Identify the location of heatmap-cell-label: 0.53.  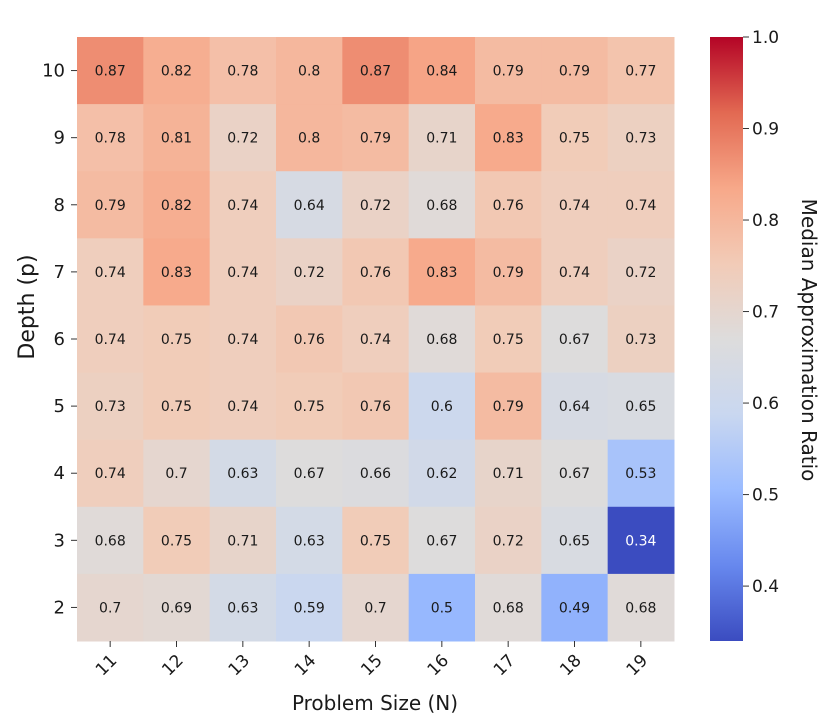
(640, 474).